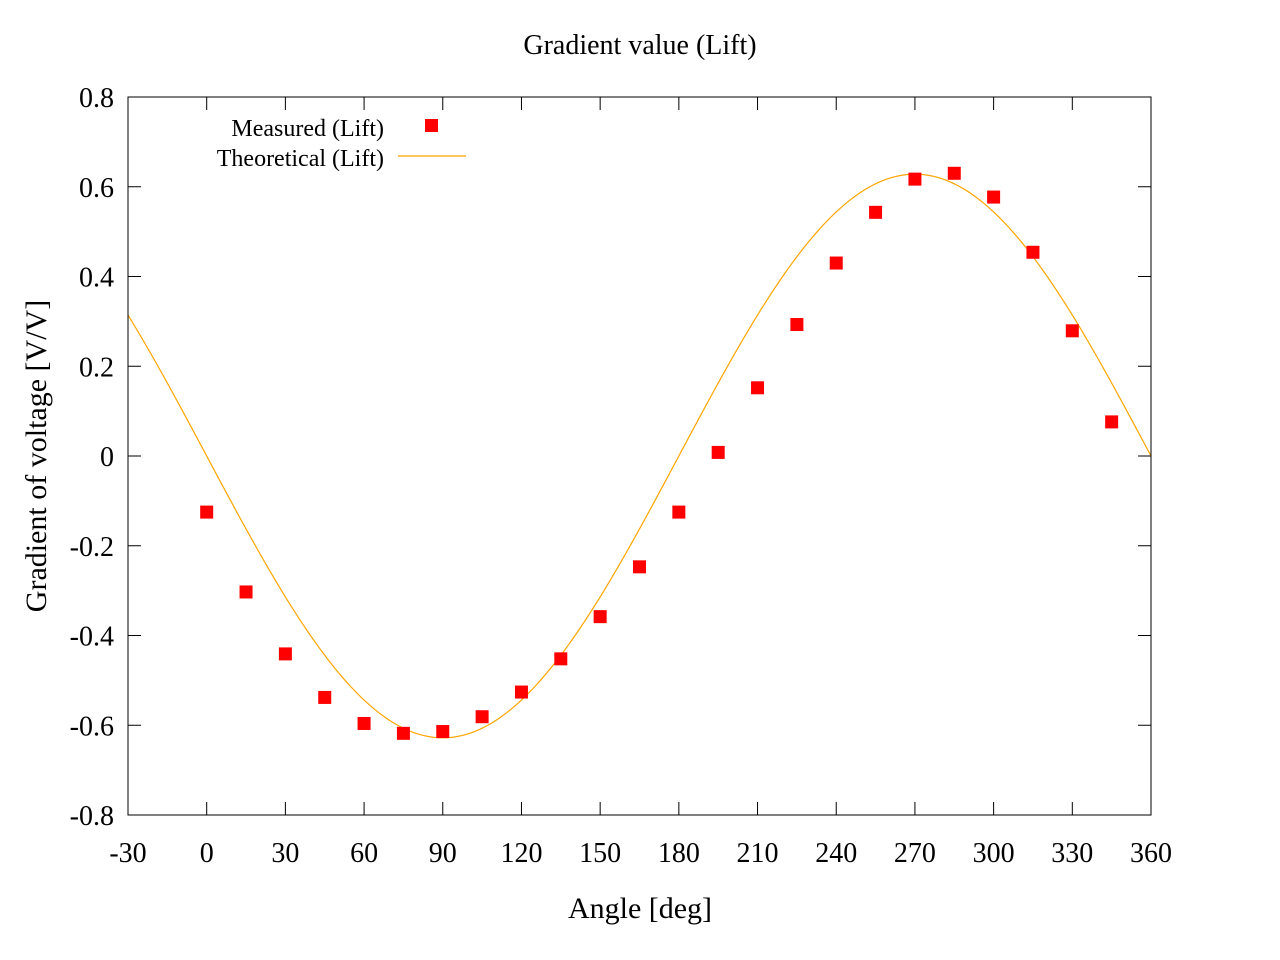  Describe the element at coordinates (600, 853) in the screenshot. I see `x-tick-label: 150` at that location.